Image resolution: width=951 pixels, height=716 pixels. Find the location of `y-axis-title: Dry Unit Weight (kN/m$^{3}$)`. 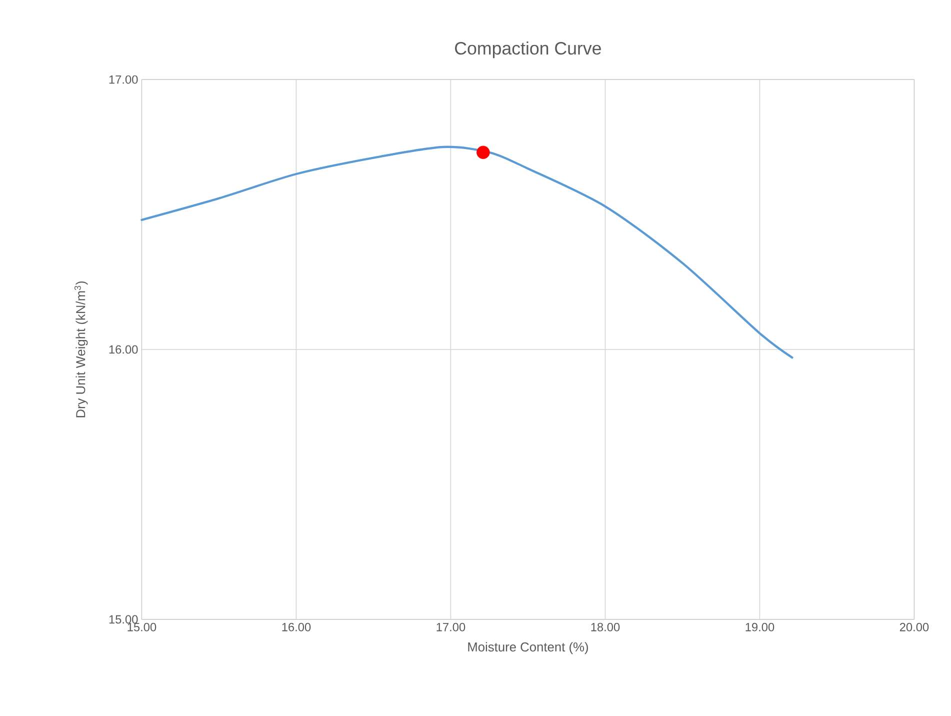

y-axis-title: Dry Unit Weight (kN/m$^{3}$) is located at coordinates (81, 350).